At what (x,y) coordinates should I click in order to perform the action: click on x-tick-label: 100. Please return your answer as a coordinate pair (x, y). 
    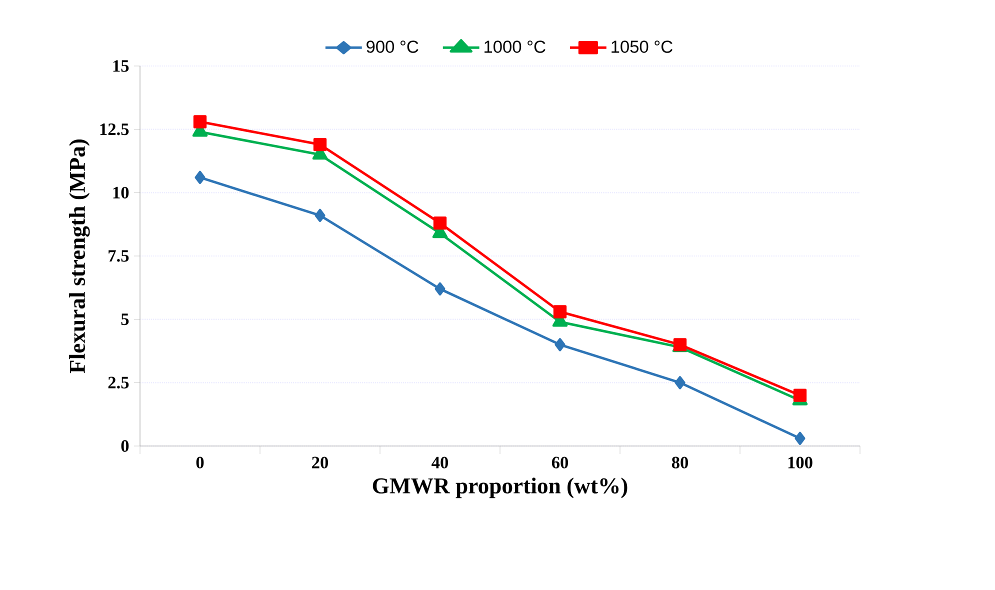
    Looking at the image, I should click on (800, 462).